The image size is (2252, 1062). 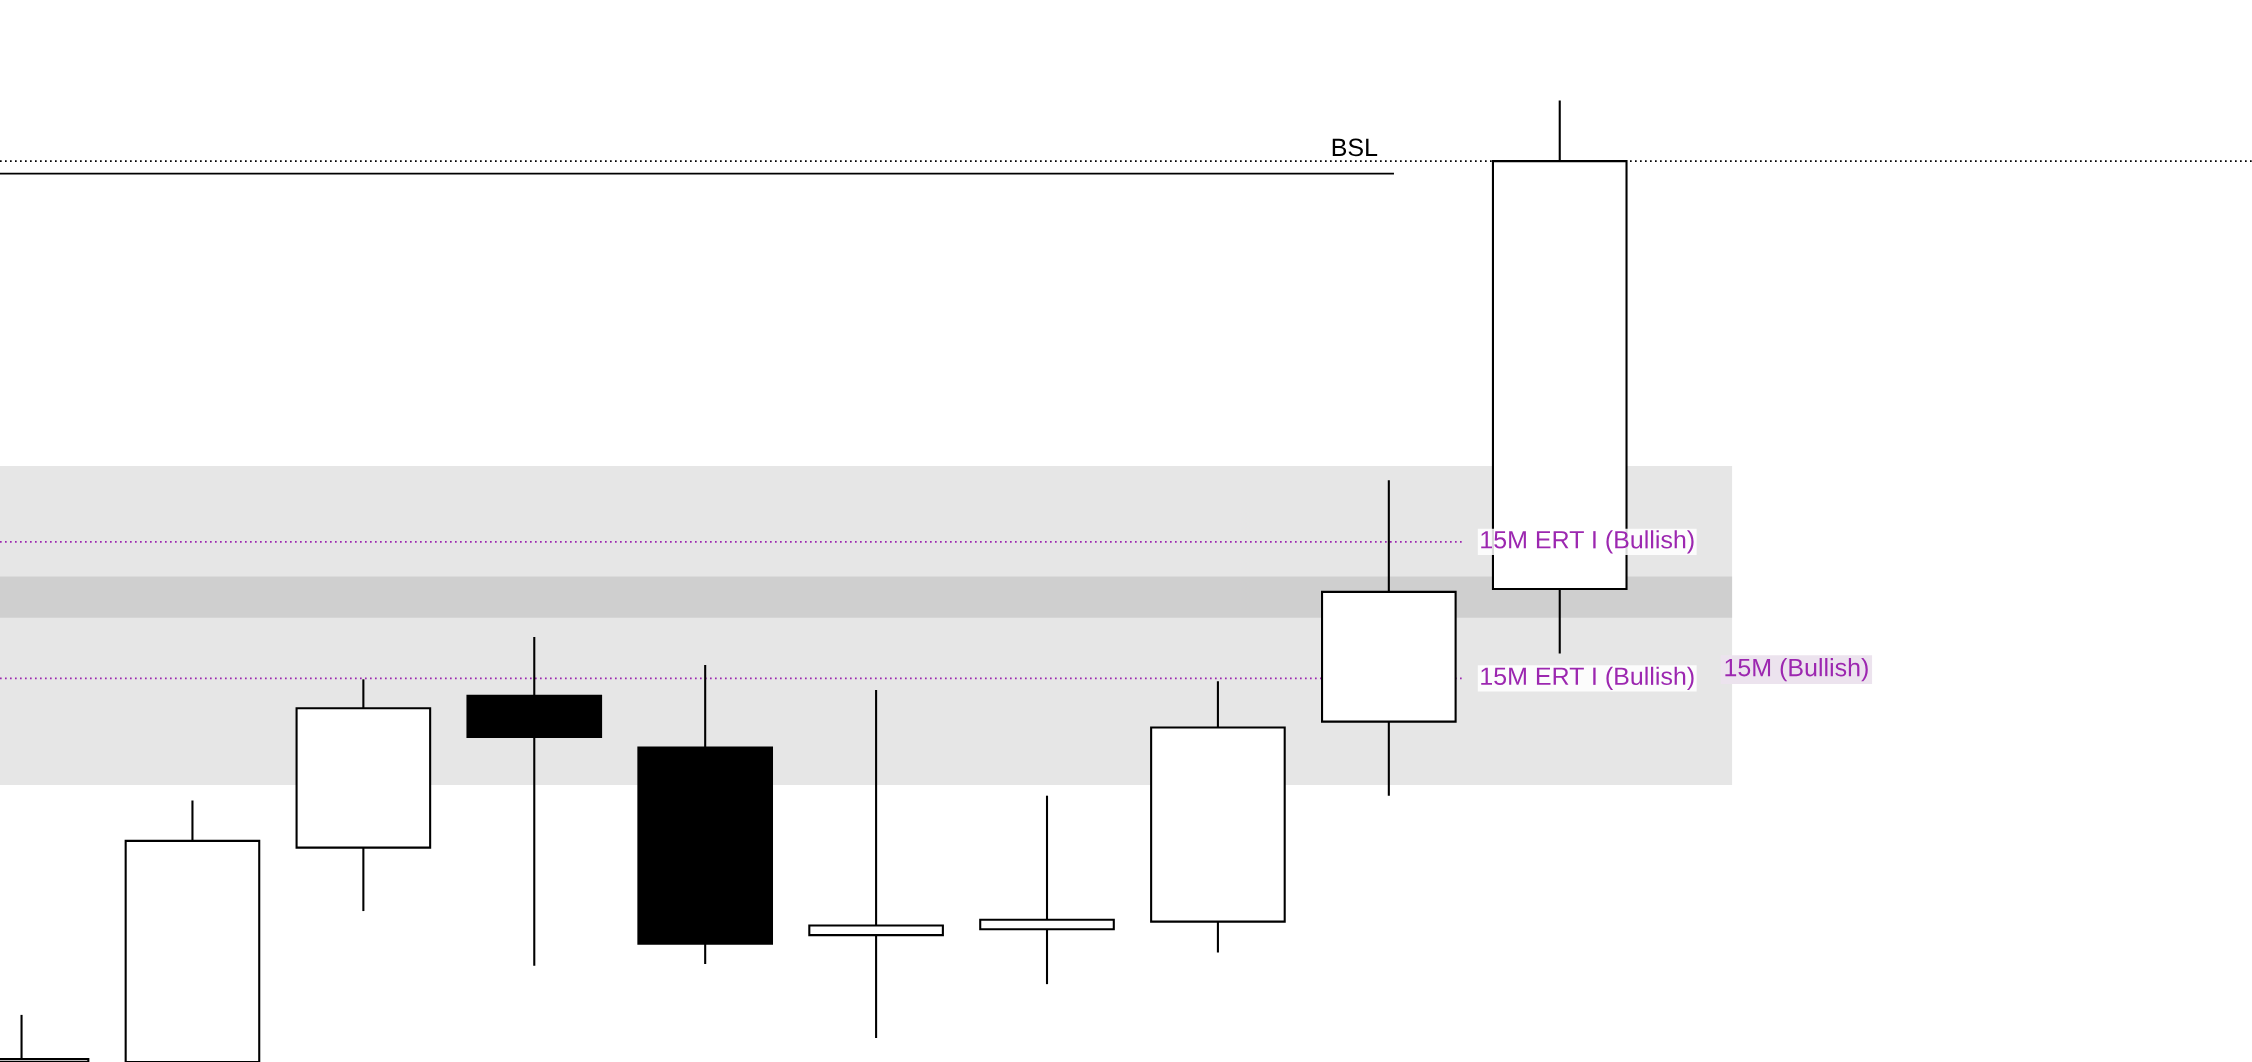 What do you see at coordinates (1355, 147) in the screenshot?
I see `ref-line-label: BSL` at bounding box center [1355, 147].